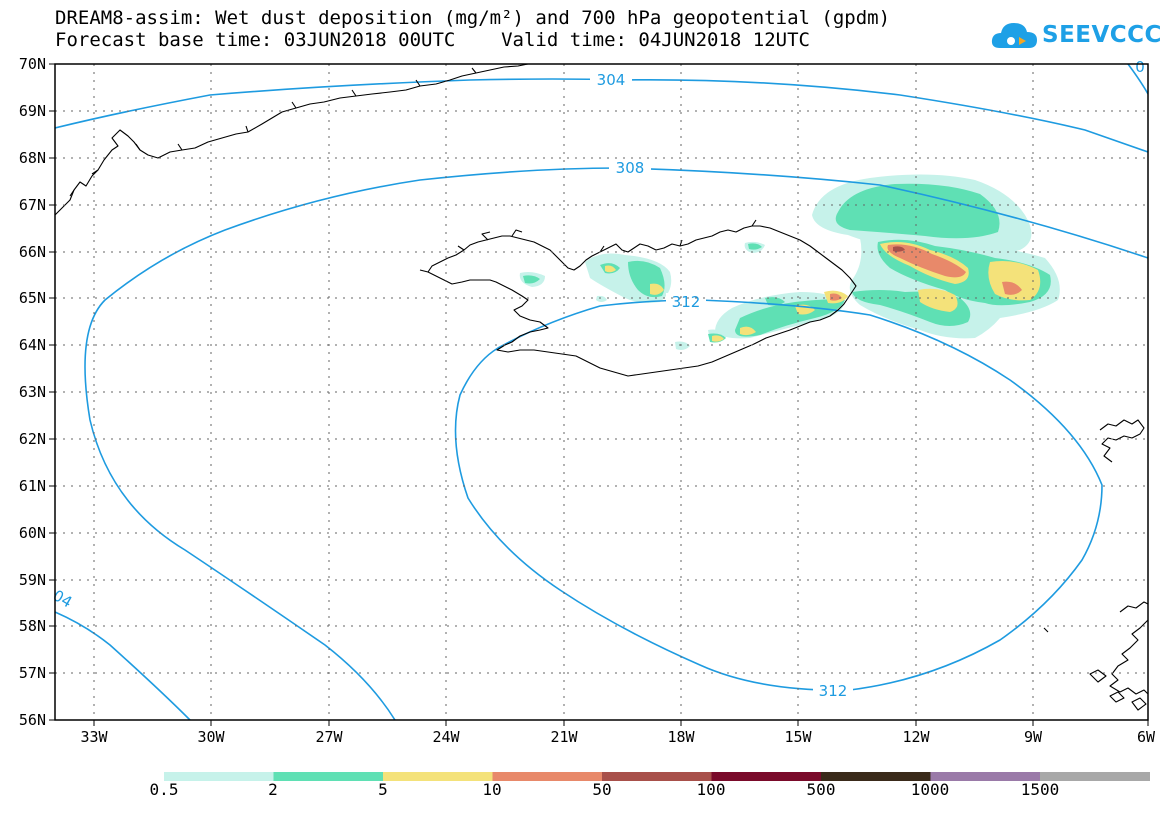 The width and height of the screenshot is (1175, 815). I want to click on lat-label: 58N, so click(32, 626).